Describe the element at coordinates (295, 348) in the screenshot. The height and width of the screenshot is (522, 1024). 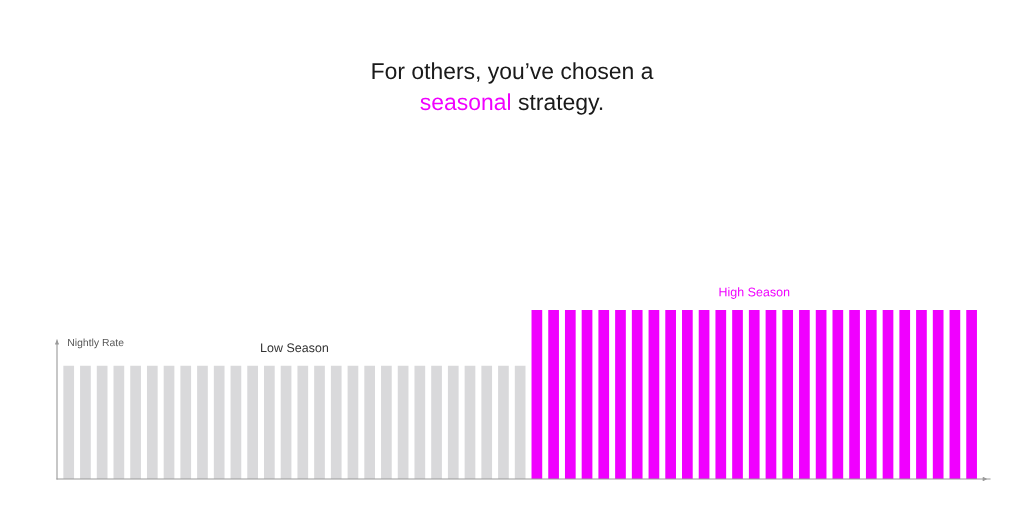
I see `series-label: Low Season` at that location.